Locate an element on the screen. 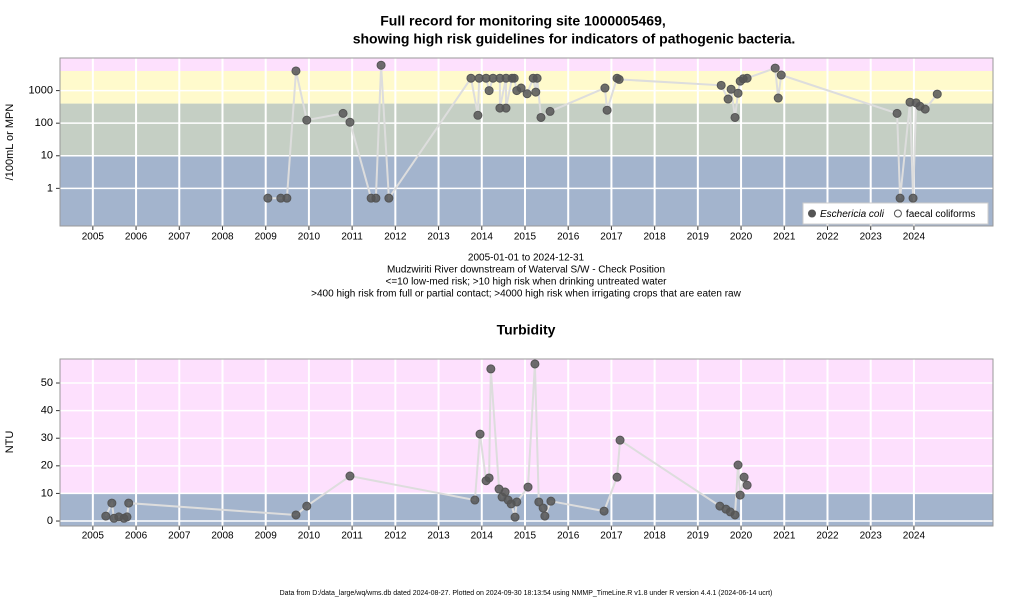 The height and width of the screenshot is (600, 1024). x-tick-label: 2005 is located at coordinates (93, 237).